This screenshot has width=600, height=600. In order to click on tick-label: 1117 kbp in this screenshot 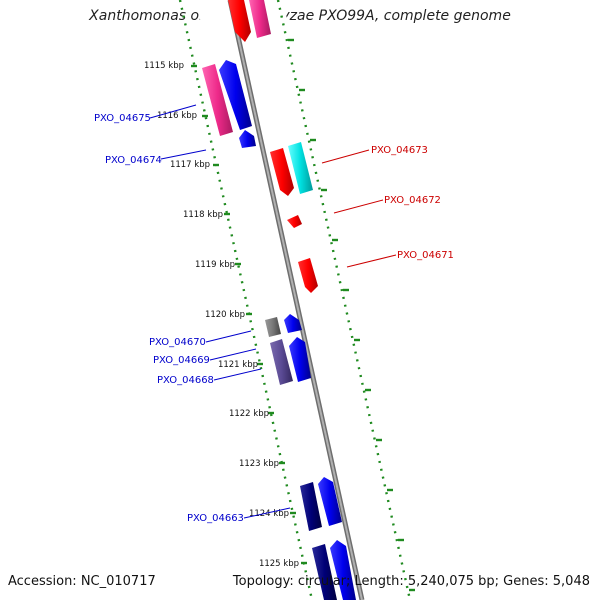, I will do `click(190, 165)`.